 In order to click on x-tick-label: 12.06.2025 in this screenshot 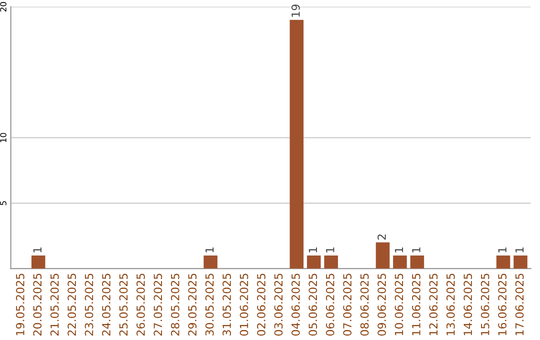, I will do `click(433, 305)`.